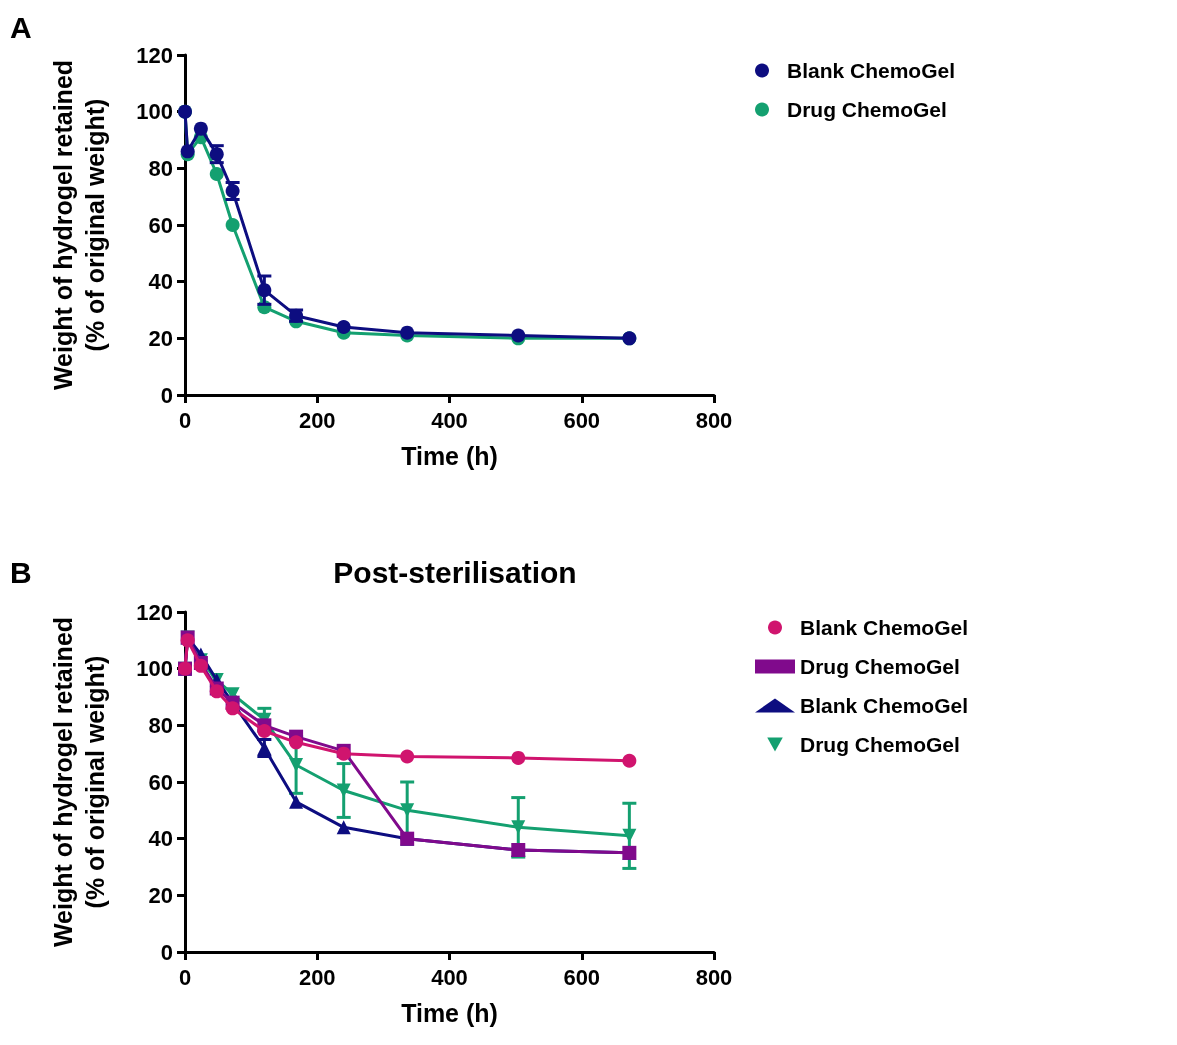 The width and height of the screenshot is (1177, 1045). What do you see at coordinates (21, 572) in the screenshot?
I see `text: B` at bounding box center [21, 572].